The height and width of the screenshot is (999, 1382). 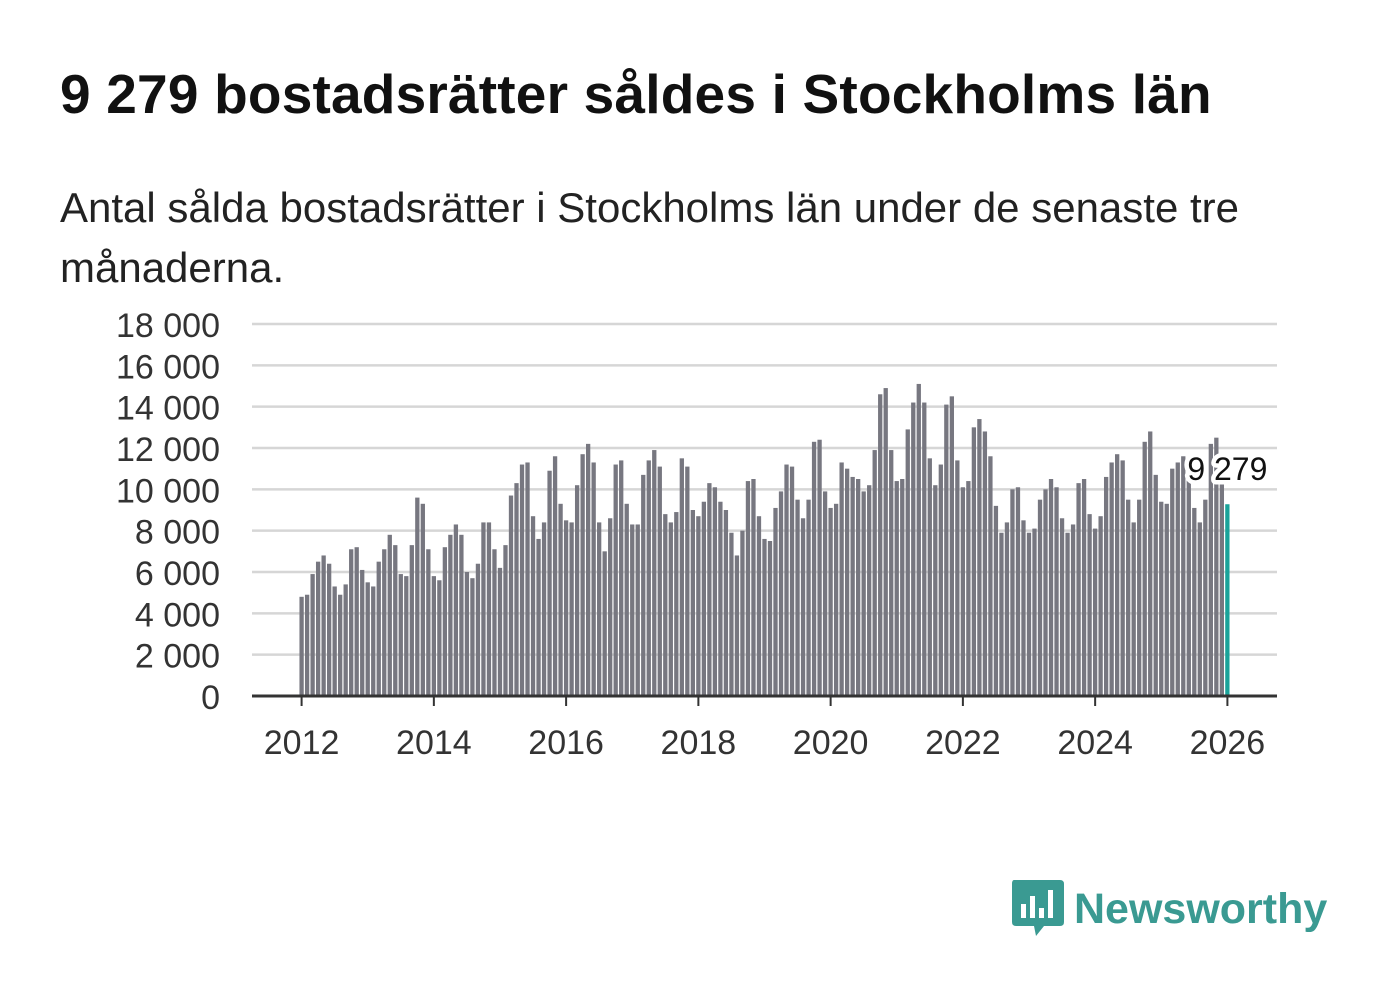 I want to click on y-tick-label: 4 000, so click(x=177, y=615).